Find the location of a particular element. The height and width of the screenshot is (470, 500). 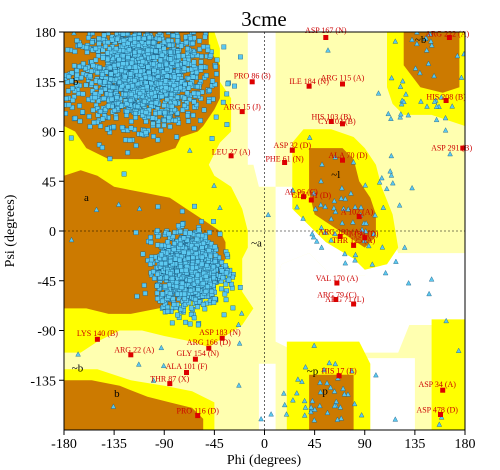

outlier-label: HIS 103 (B) is located at coordinates (332, 116).